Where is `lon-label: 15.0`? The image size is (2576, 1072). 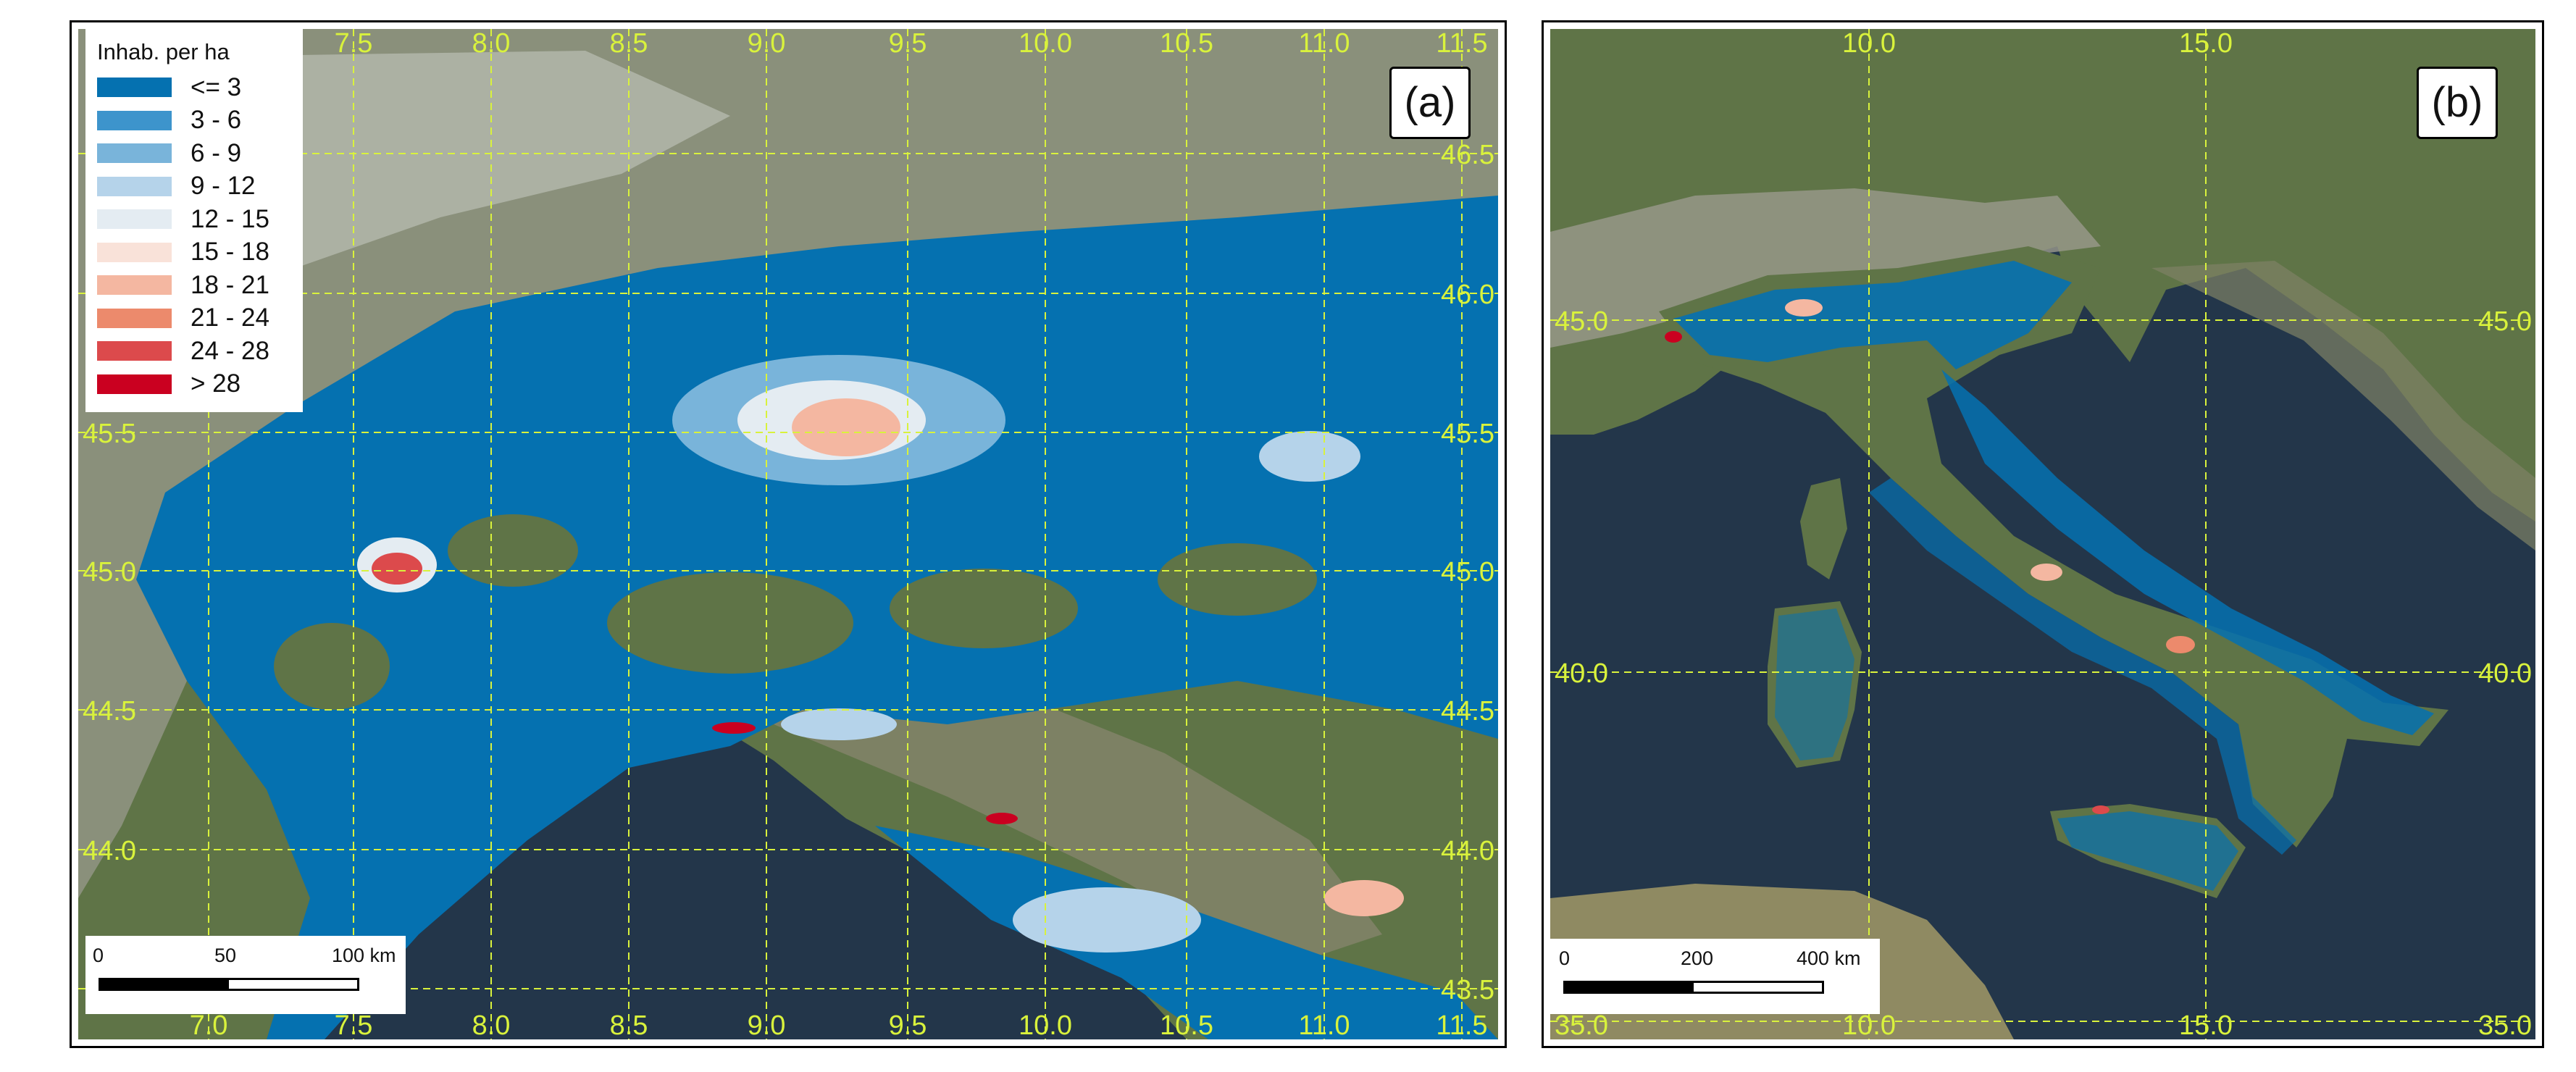
lon-label: 15.0 is located at coordinates (2206, 44).